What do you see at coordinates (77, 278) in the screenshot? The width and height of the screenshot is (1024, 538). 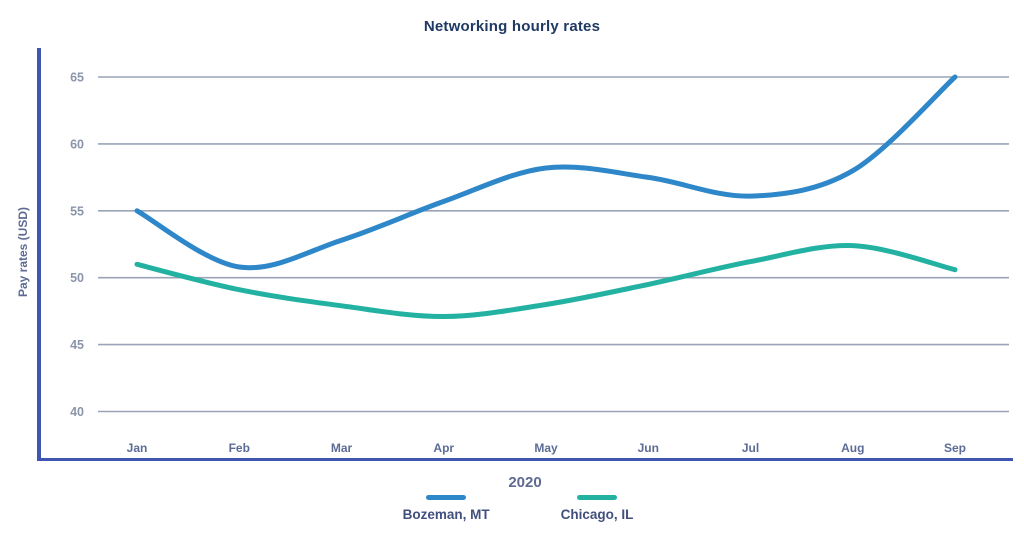 I see `y-tick-label: 50` at bounding box center [77, 278].